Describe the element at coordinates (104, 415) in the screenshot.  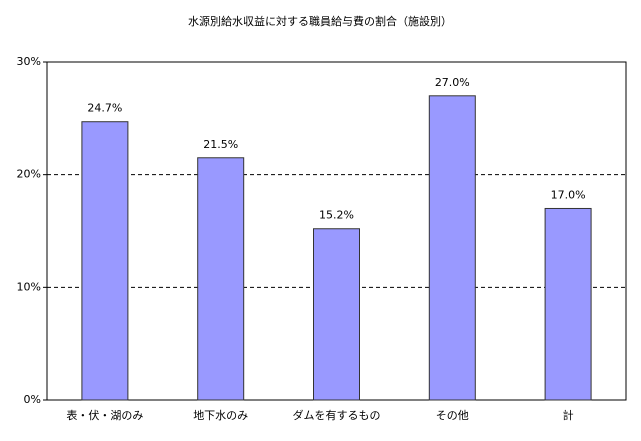
I see `x-tick-label: 表・伏・湖のみ` at that location.